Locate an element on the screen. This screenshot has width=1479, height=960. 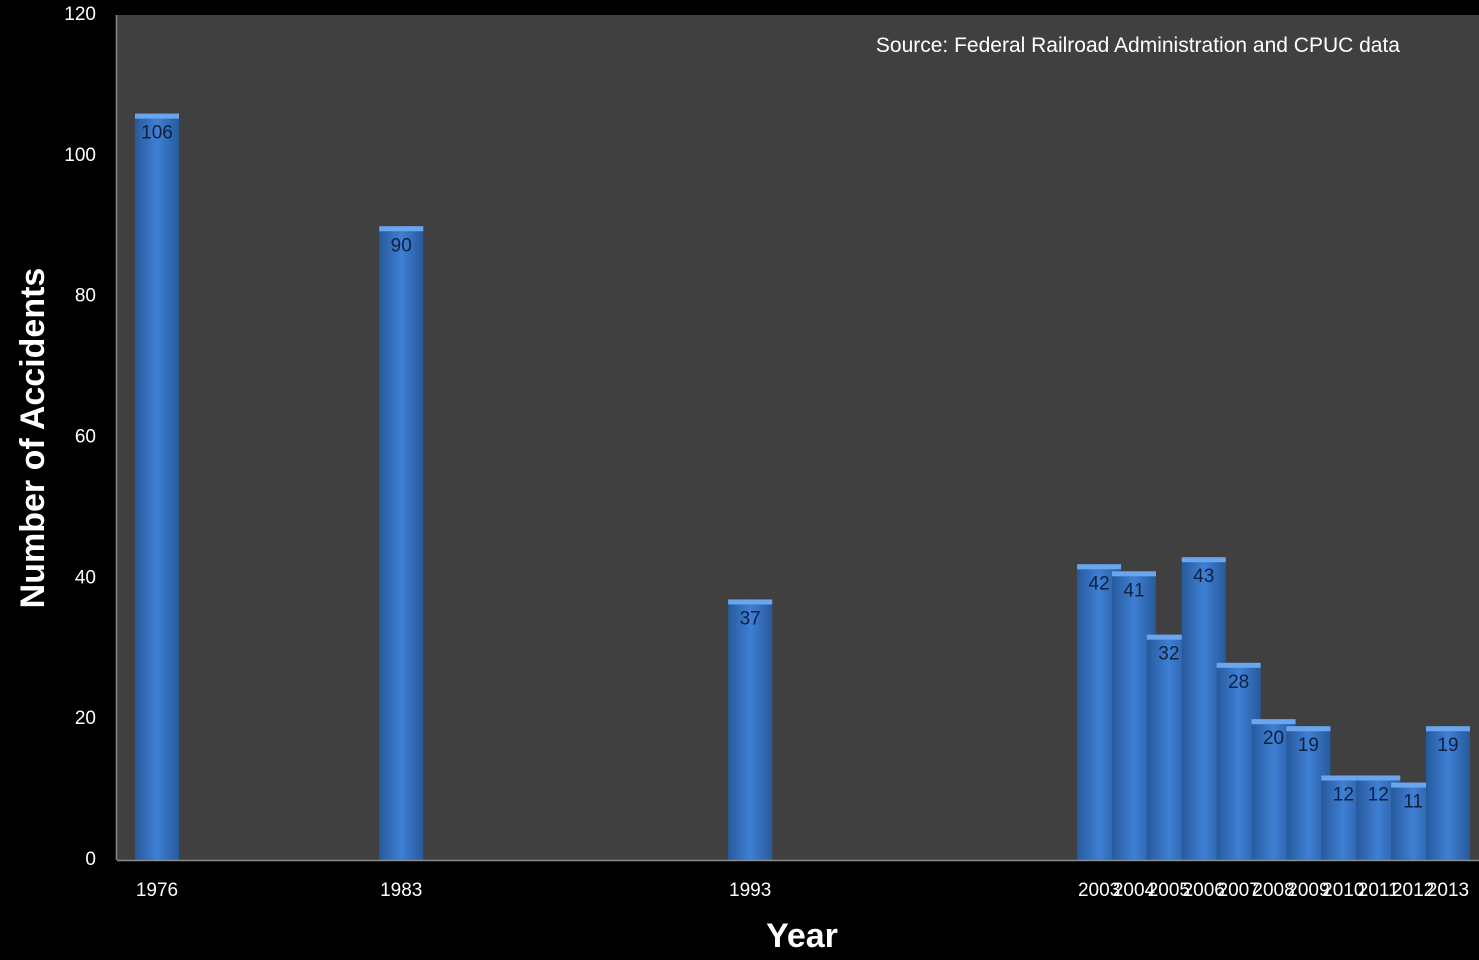
x-tick-label: 2010 is located at coordinates (1343, 890).